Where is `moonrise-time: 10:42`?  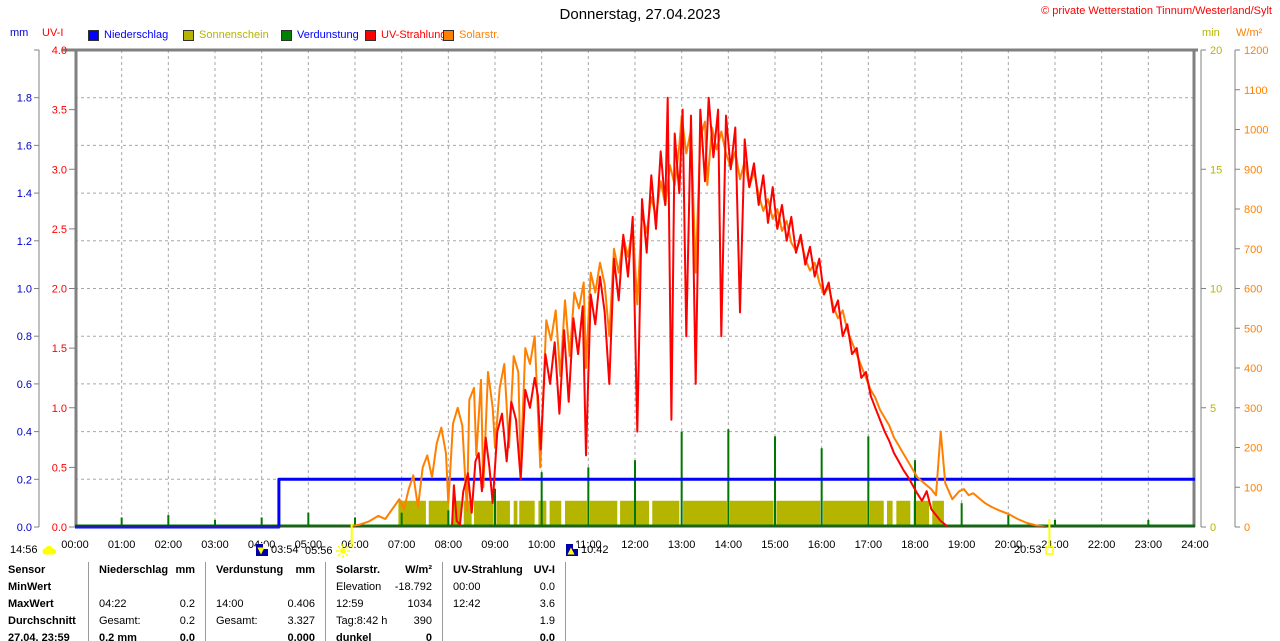 moonrise-time: 10:42 is located at coordinates (595, 550).